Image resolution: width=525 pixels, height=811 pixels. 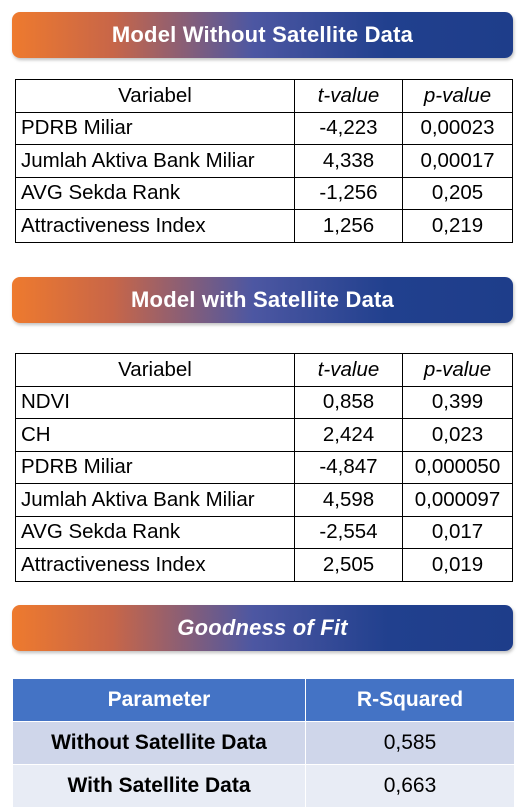 What do you see at coordinates (348, 565) in the screenshot?
I see `cell-t-value: 2,505` at bounding box center [348, 565].